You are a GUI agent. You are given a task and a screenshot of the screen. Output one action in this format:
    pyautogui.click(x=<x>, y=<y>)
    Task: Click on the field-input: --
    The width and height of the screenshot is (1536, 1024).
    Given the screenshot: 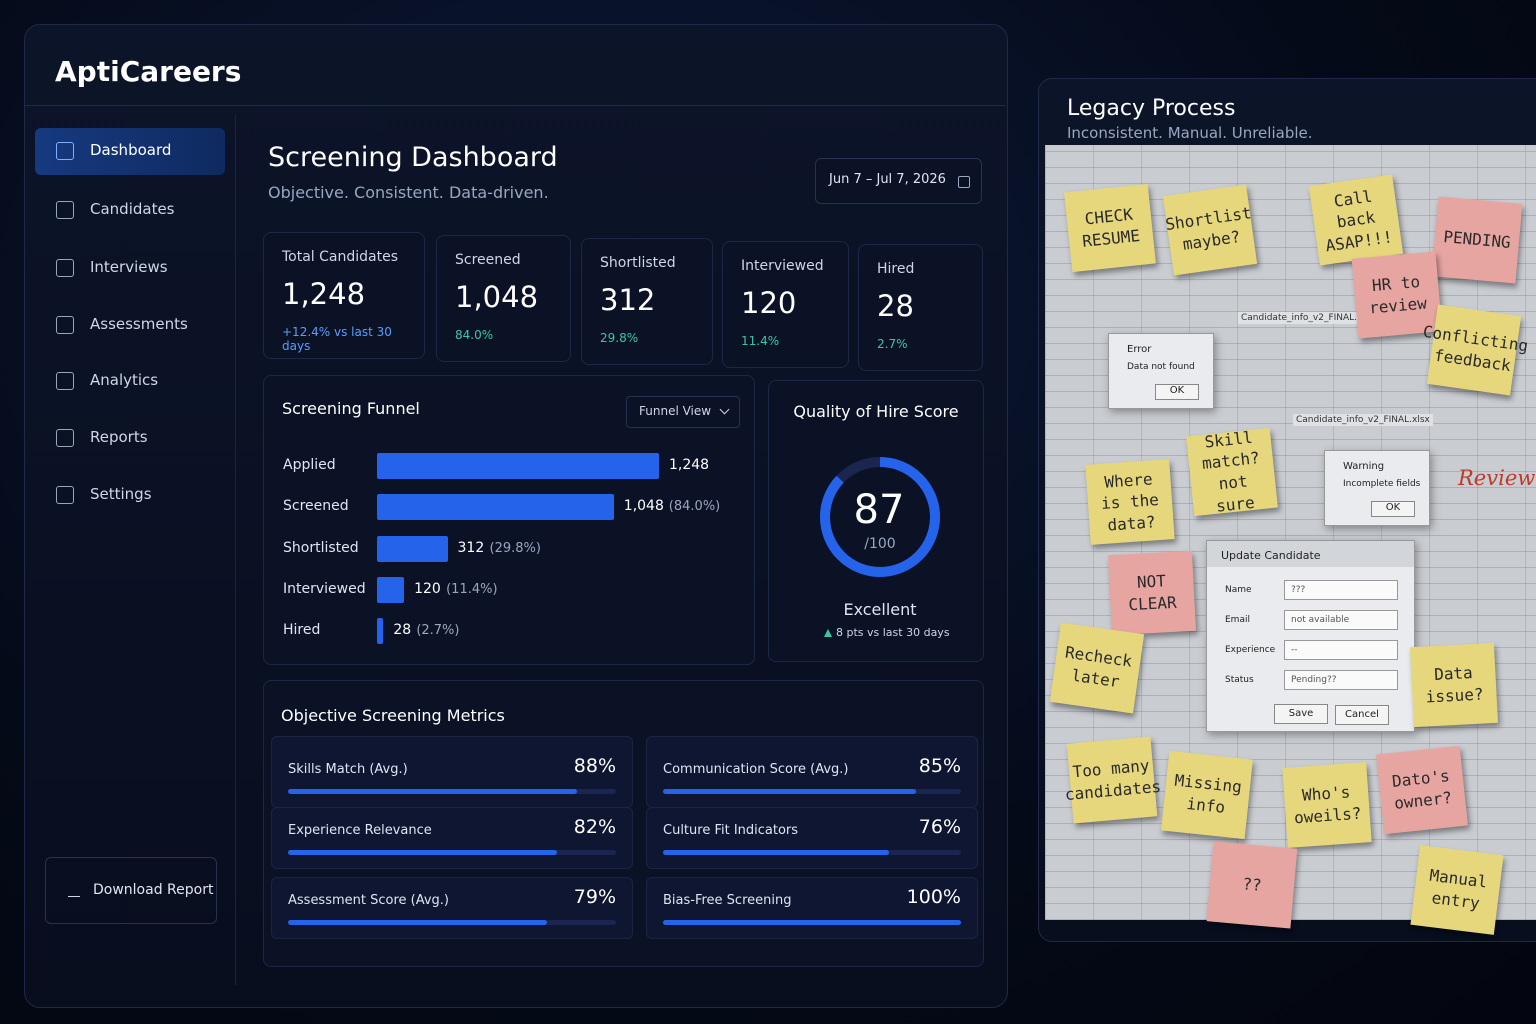 What is the action you would take?
    pyautogui.click(x=1341, y=650)
    